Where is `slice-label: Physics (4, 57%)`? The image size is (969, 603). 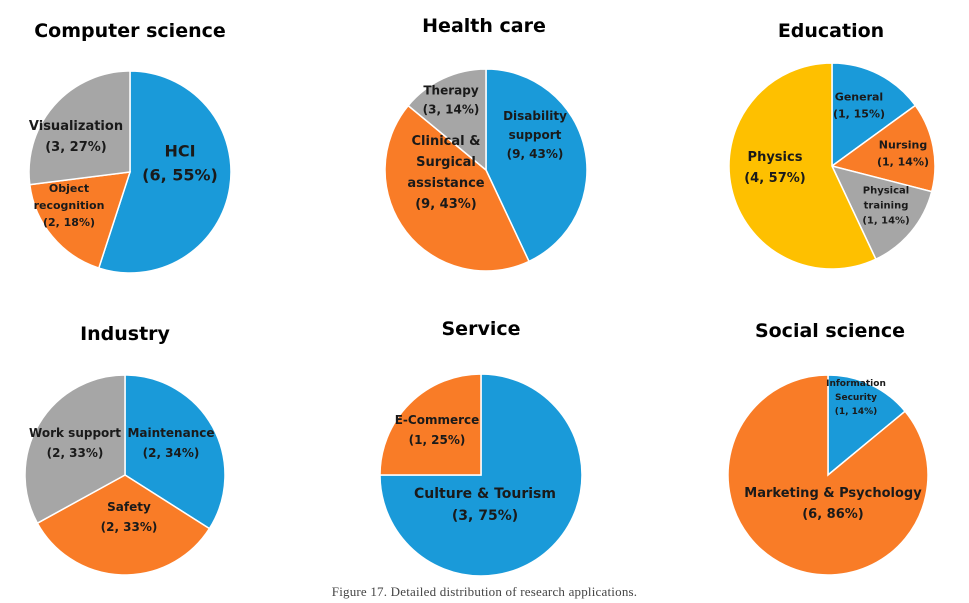
slice-label: Physics (4, 57%) is located at coordinates (775, 168).